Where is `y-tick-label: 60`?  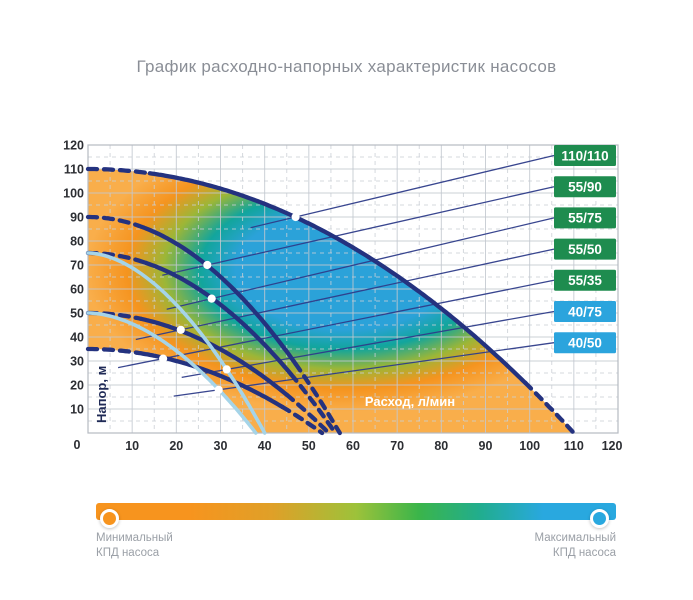
y-tick-label: 60 is located at coordinates (77, 290).